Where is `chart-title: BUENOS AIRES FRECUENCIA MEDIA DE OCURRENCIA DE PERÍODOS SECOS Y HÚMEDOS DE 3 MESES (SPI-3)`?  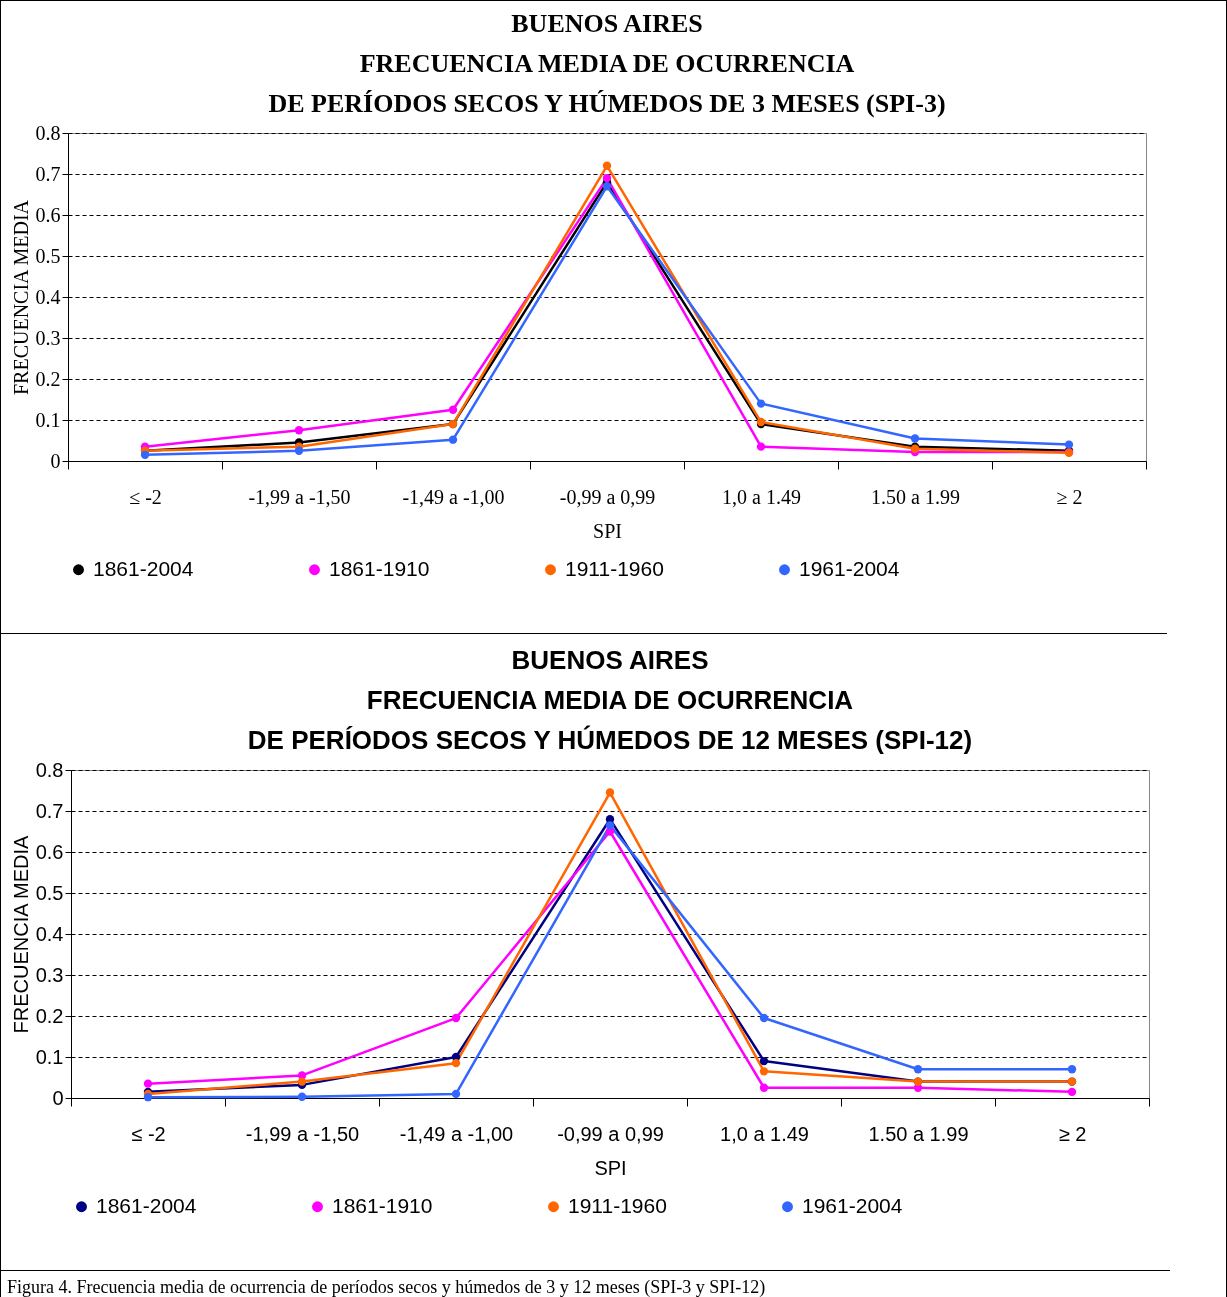
chart-title: BUENOS AIRES FRECUENCIA MEDIA DE OCURRENCIA DE PERÍODOS SECOS Y HÚMEDOS DE 3 MESES (SPI-3) is located at coordinates (607, 63).